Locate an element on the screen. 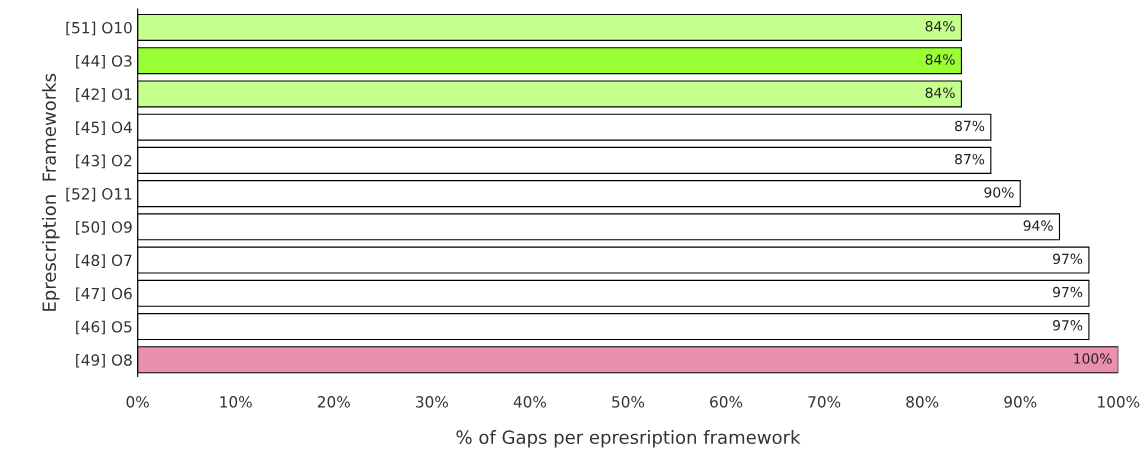  y-tick-label: [50] O9 is located at coordinates (104, 228).